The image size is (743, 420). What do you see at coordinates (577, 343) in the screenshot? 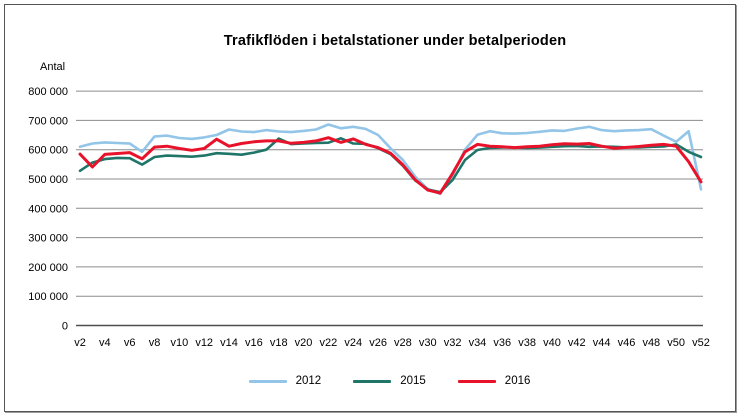
I see `x-tick-label: v42` at bounding box center [577, 343].